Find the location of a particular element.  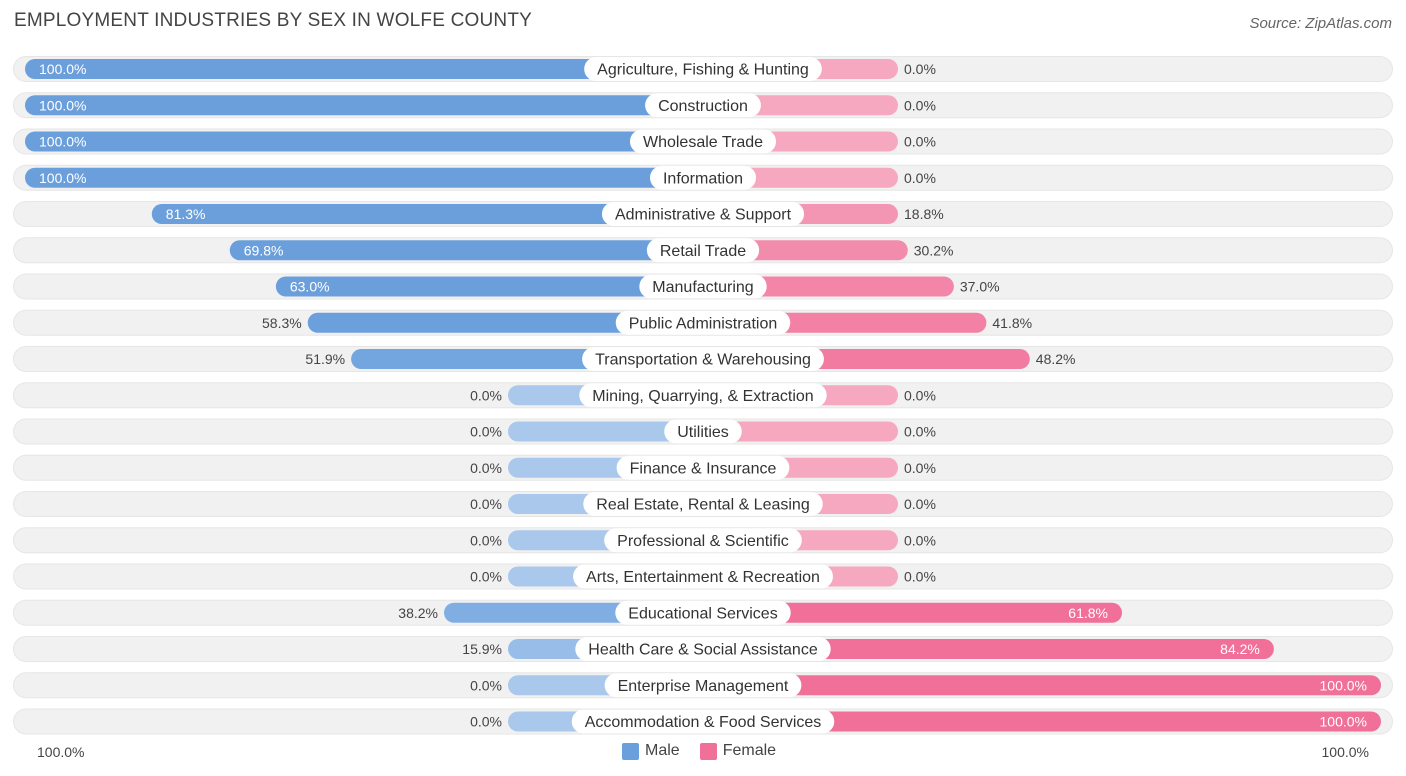

category-label: Real Estate, Rental & Leasing is located at coordinates (702, 505).